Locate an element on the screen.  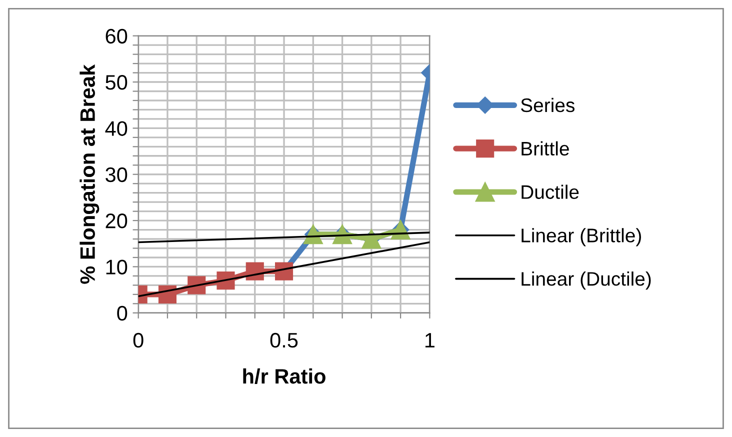
x-tick-label: 0 is located at coordinates (138, 340).